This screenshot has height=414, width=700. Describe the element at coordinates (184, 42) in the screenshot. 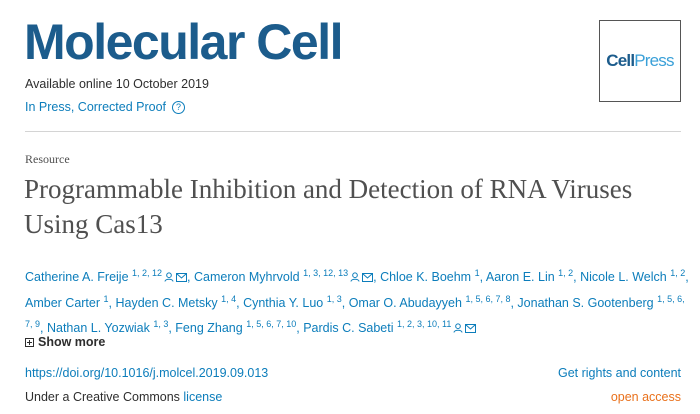

I see `journal-title: Molecular Cell` at that location.